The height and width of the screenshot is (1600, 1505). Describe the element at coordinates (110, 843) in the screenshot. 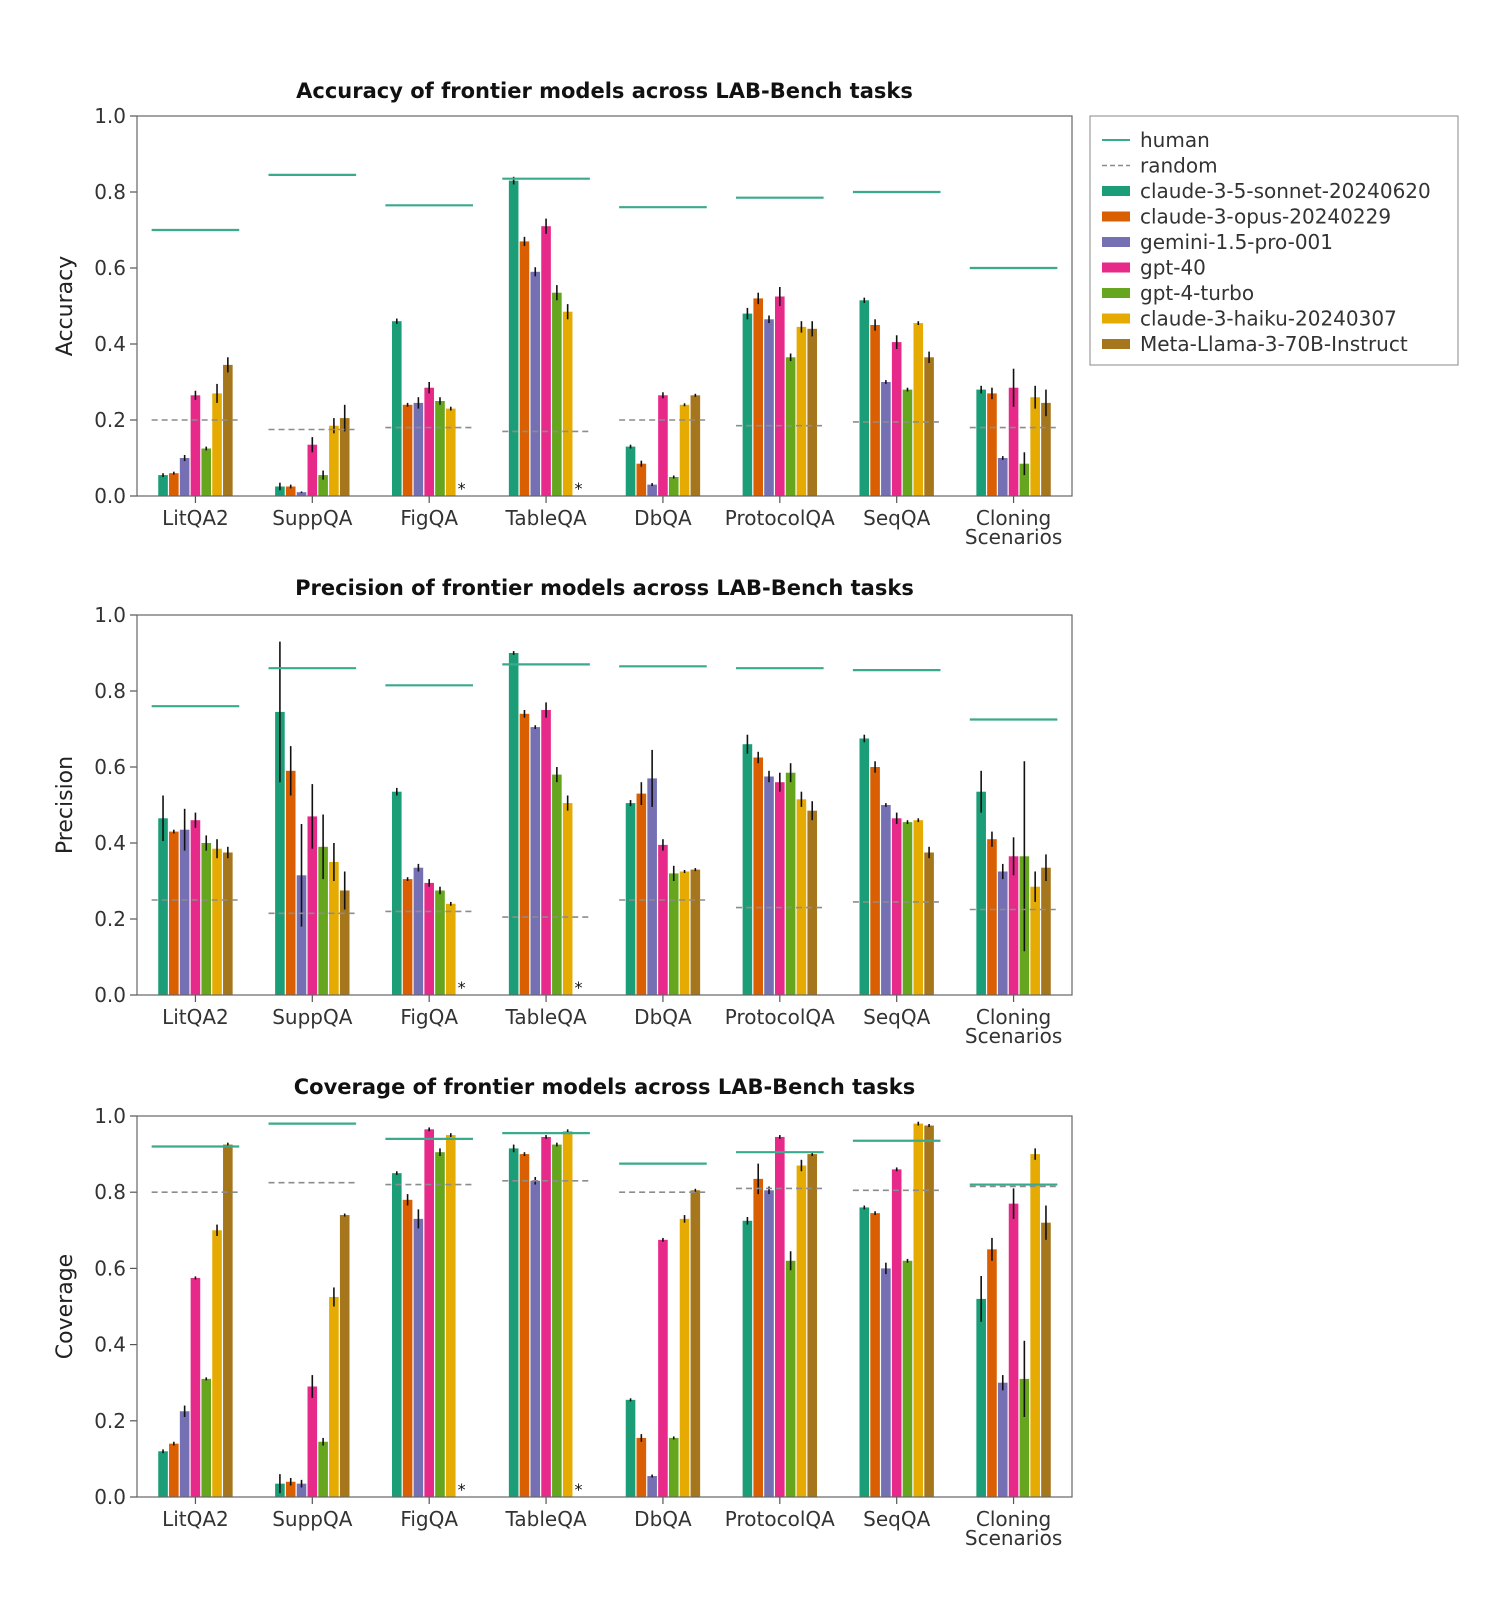

I see `y-tick-label: 0.4` at that location.